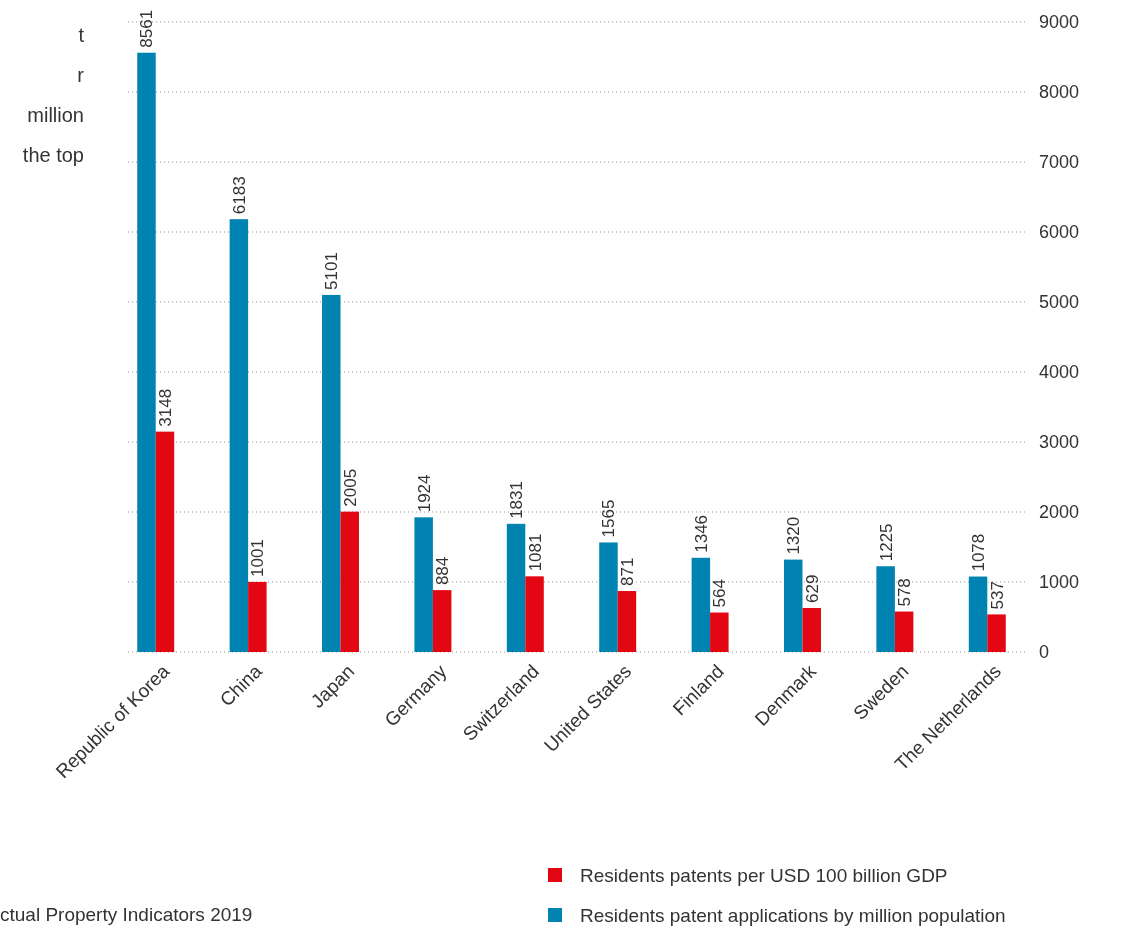 The image size is (1121, 928). What do you see at coordinates (1059, 162) in the screenshot?
I see `y-tick-label: 7000` at bounding box center [1059, 162].